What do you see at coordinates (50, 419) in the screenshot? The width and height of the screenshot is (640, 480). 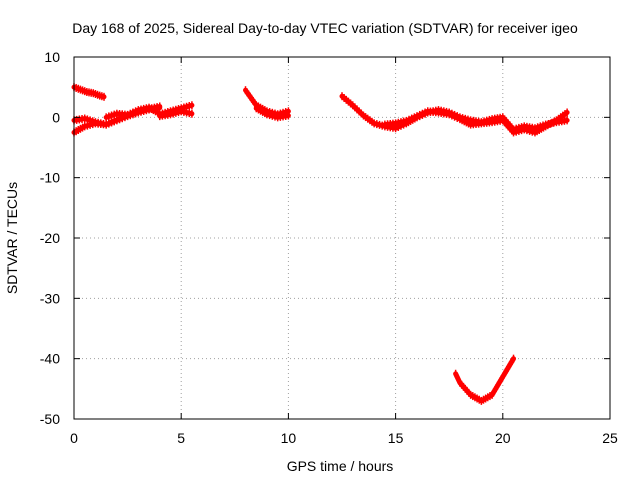 I see `y-tick-label: -50` at bounding box center [50, 419].